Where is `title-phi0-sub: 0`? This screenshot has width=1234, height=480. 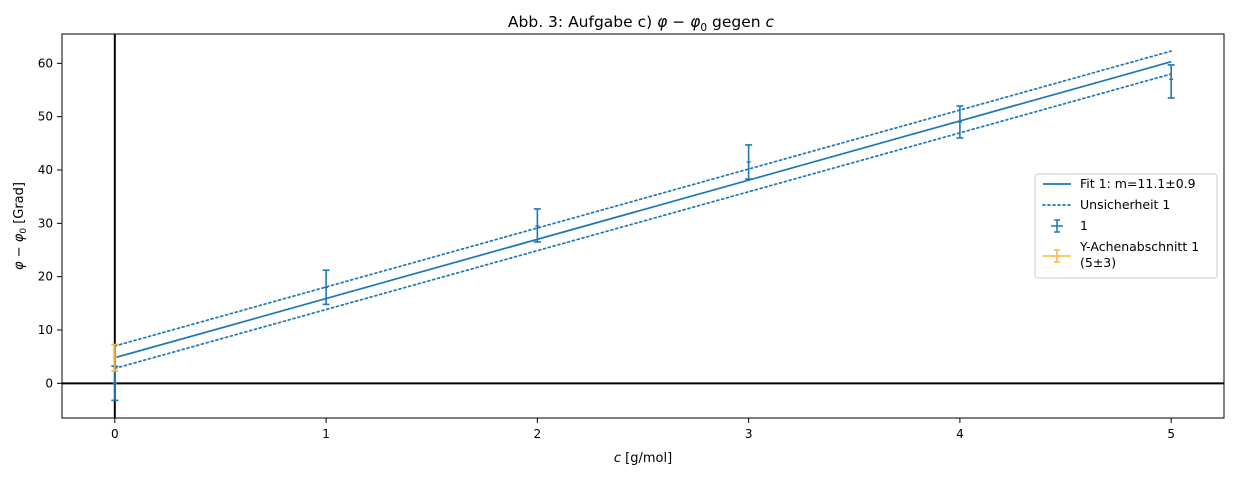 title-phi0-sub: 0 is located at coordinates (703, 28).